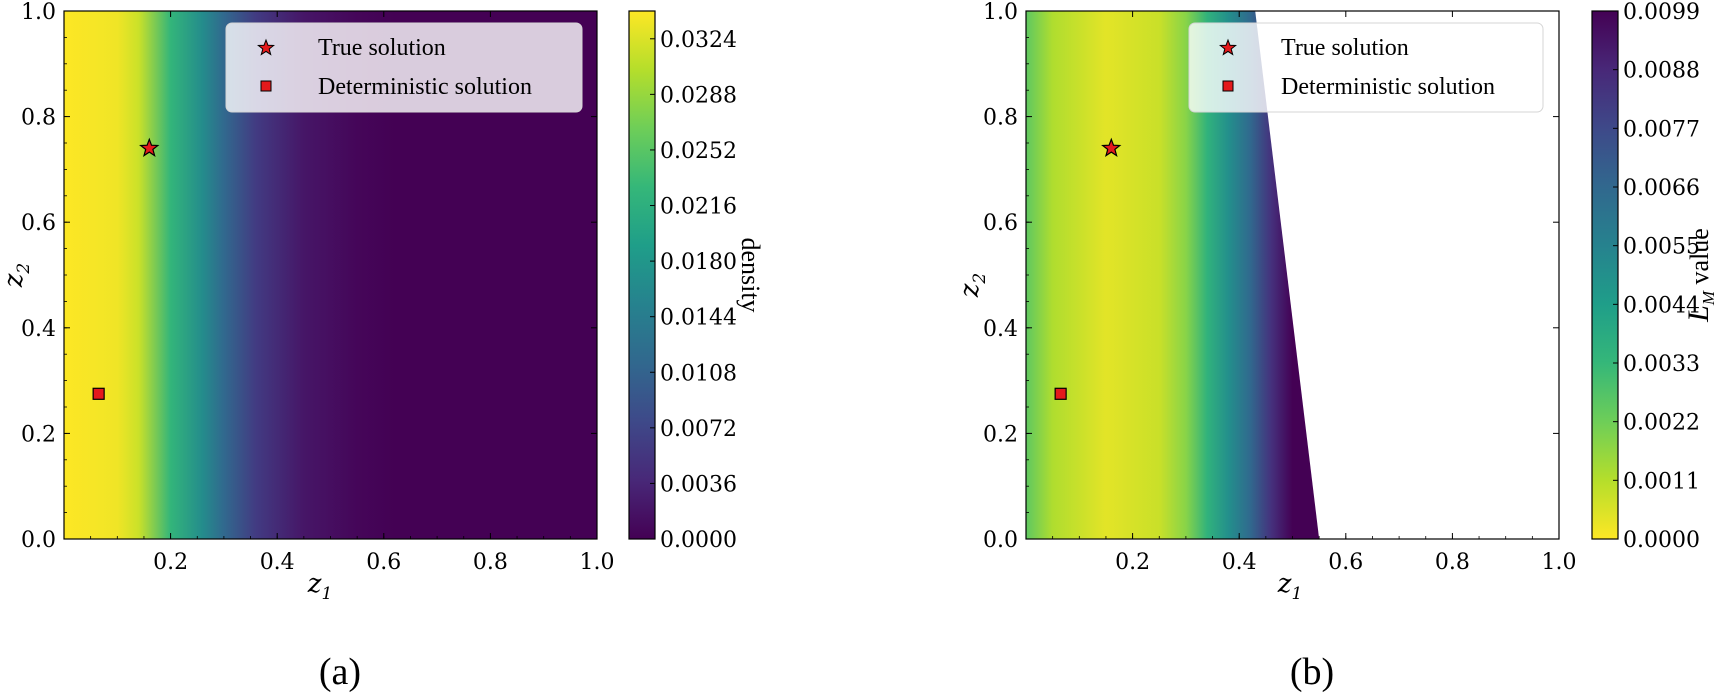  I want to click on panel-b-colorbar, so click(1605, 275).